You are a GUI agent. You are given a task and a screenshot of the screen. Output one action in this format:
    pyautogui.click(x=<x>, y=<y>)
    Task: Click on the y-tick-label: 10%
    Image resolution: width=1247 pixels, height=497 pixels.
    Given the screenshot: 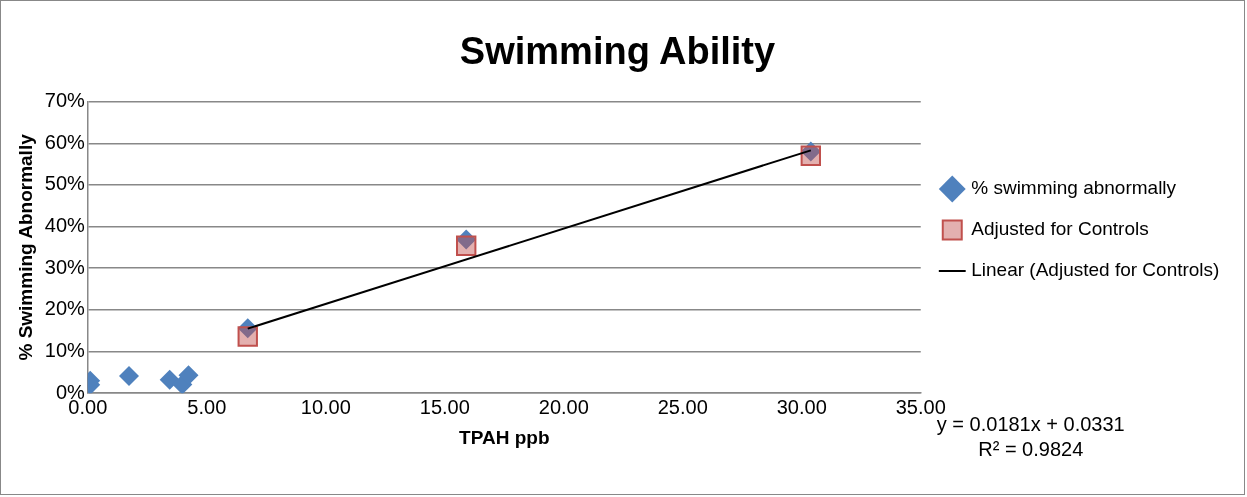 What is the action you would take?
    pyautogui.click(x=65, y=350)
    